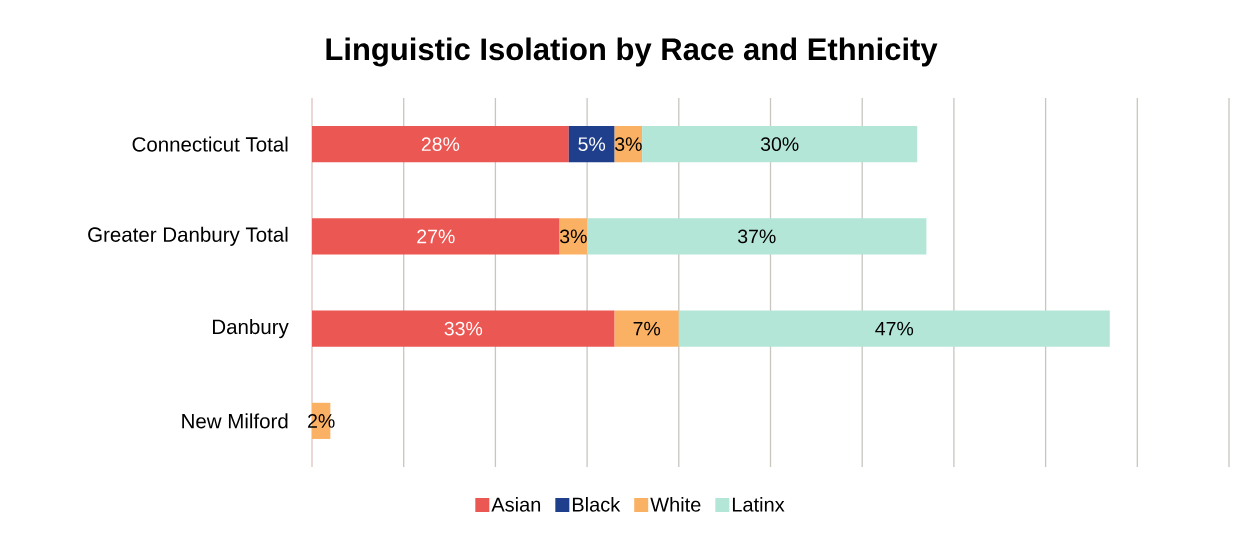 Image resolution: width=1250 pixels, height=537 pixels. What do you see at coordinates (758, 504) in the screenshot?
I see `legend-label: Latinx` at bounding box center [758, 504].